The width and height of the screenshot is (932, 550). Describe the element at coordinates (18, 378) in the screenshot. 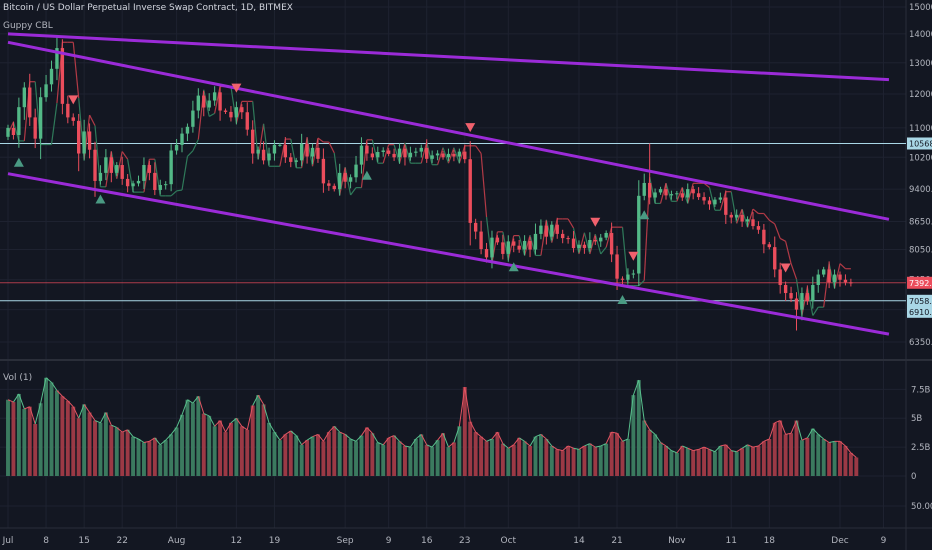

I see `volume-label: Vol (1)` at that location.